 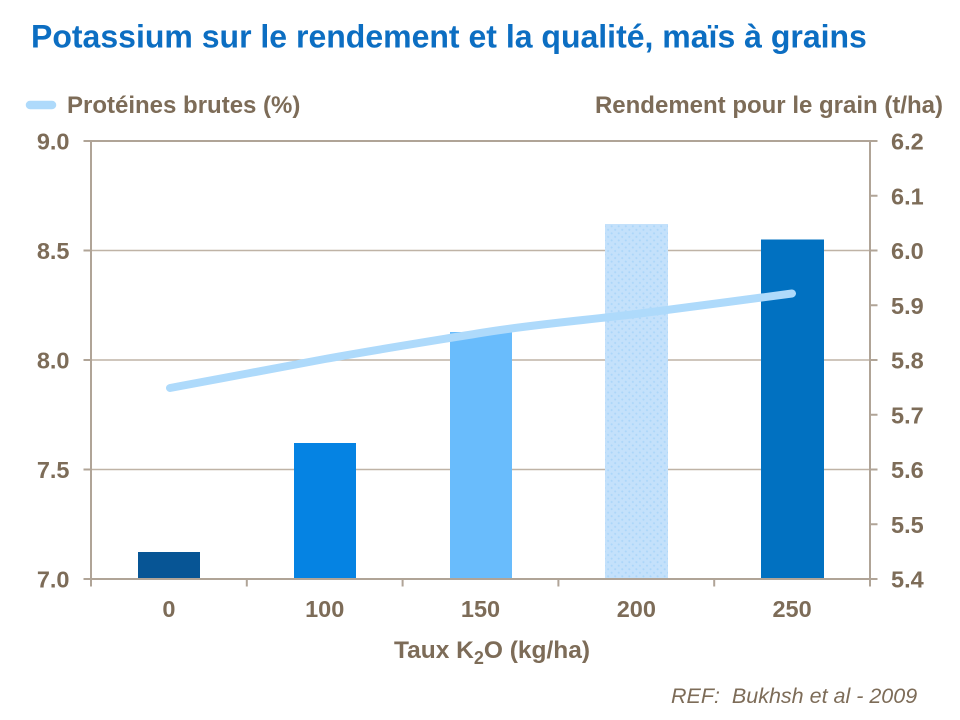 I want to click on svg-text: 100, so click(x=324, y=609).